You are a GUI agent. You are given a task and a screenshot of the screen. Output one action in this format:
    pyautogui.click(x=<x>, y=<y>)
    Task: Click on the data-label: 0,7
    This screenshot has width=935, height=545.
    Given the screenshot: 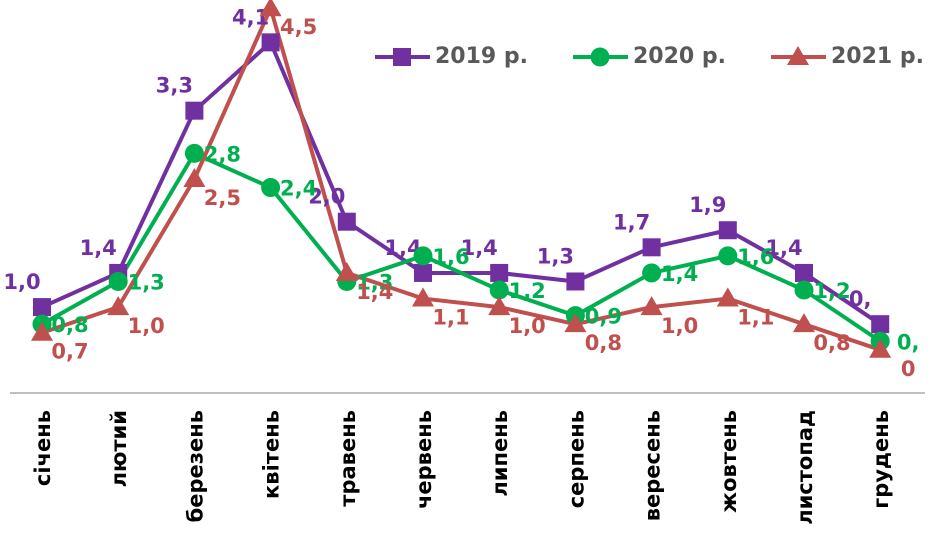 What is the action you would take?
    pyautogui.click(x=69, y=352)
    